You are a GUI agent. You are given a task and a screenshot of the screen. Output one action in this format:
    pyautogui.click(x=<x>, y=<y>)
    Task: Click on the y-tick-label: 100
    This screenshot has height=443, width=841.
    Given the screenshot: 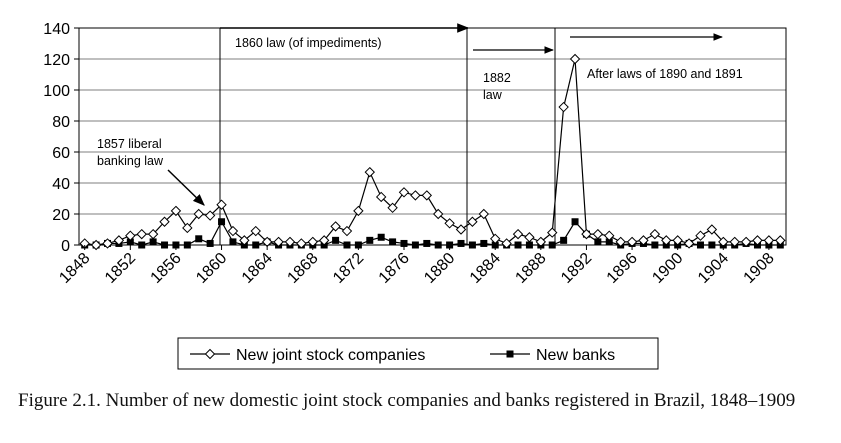 What is the action you would take?
    pyautogui.click(x=56, y=91)
    